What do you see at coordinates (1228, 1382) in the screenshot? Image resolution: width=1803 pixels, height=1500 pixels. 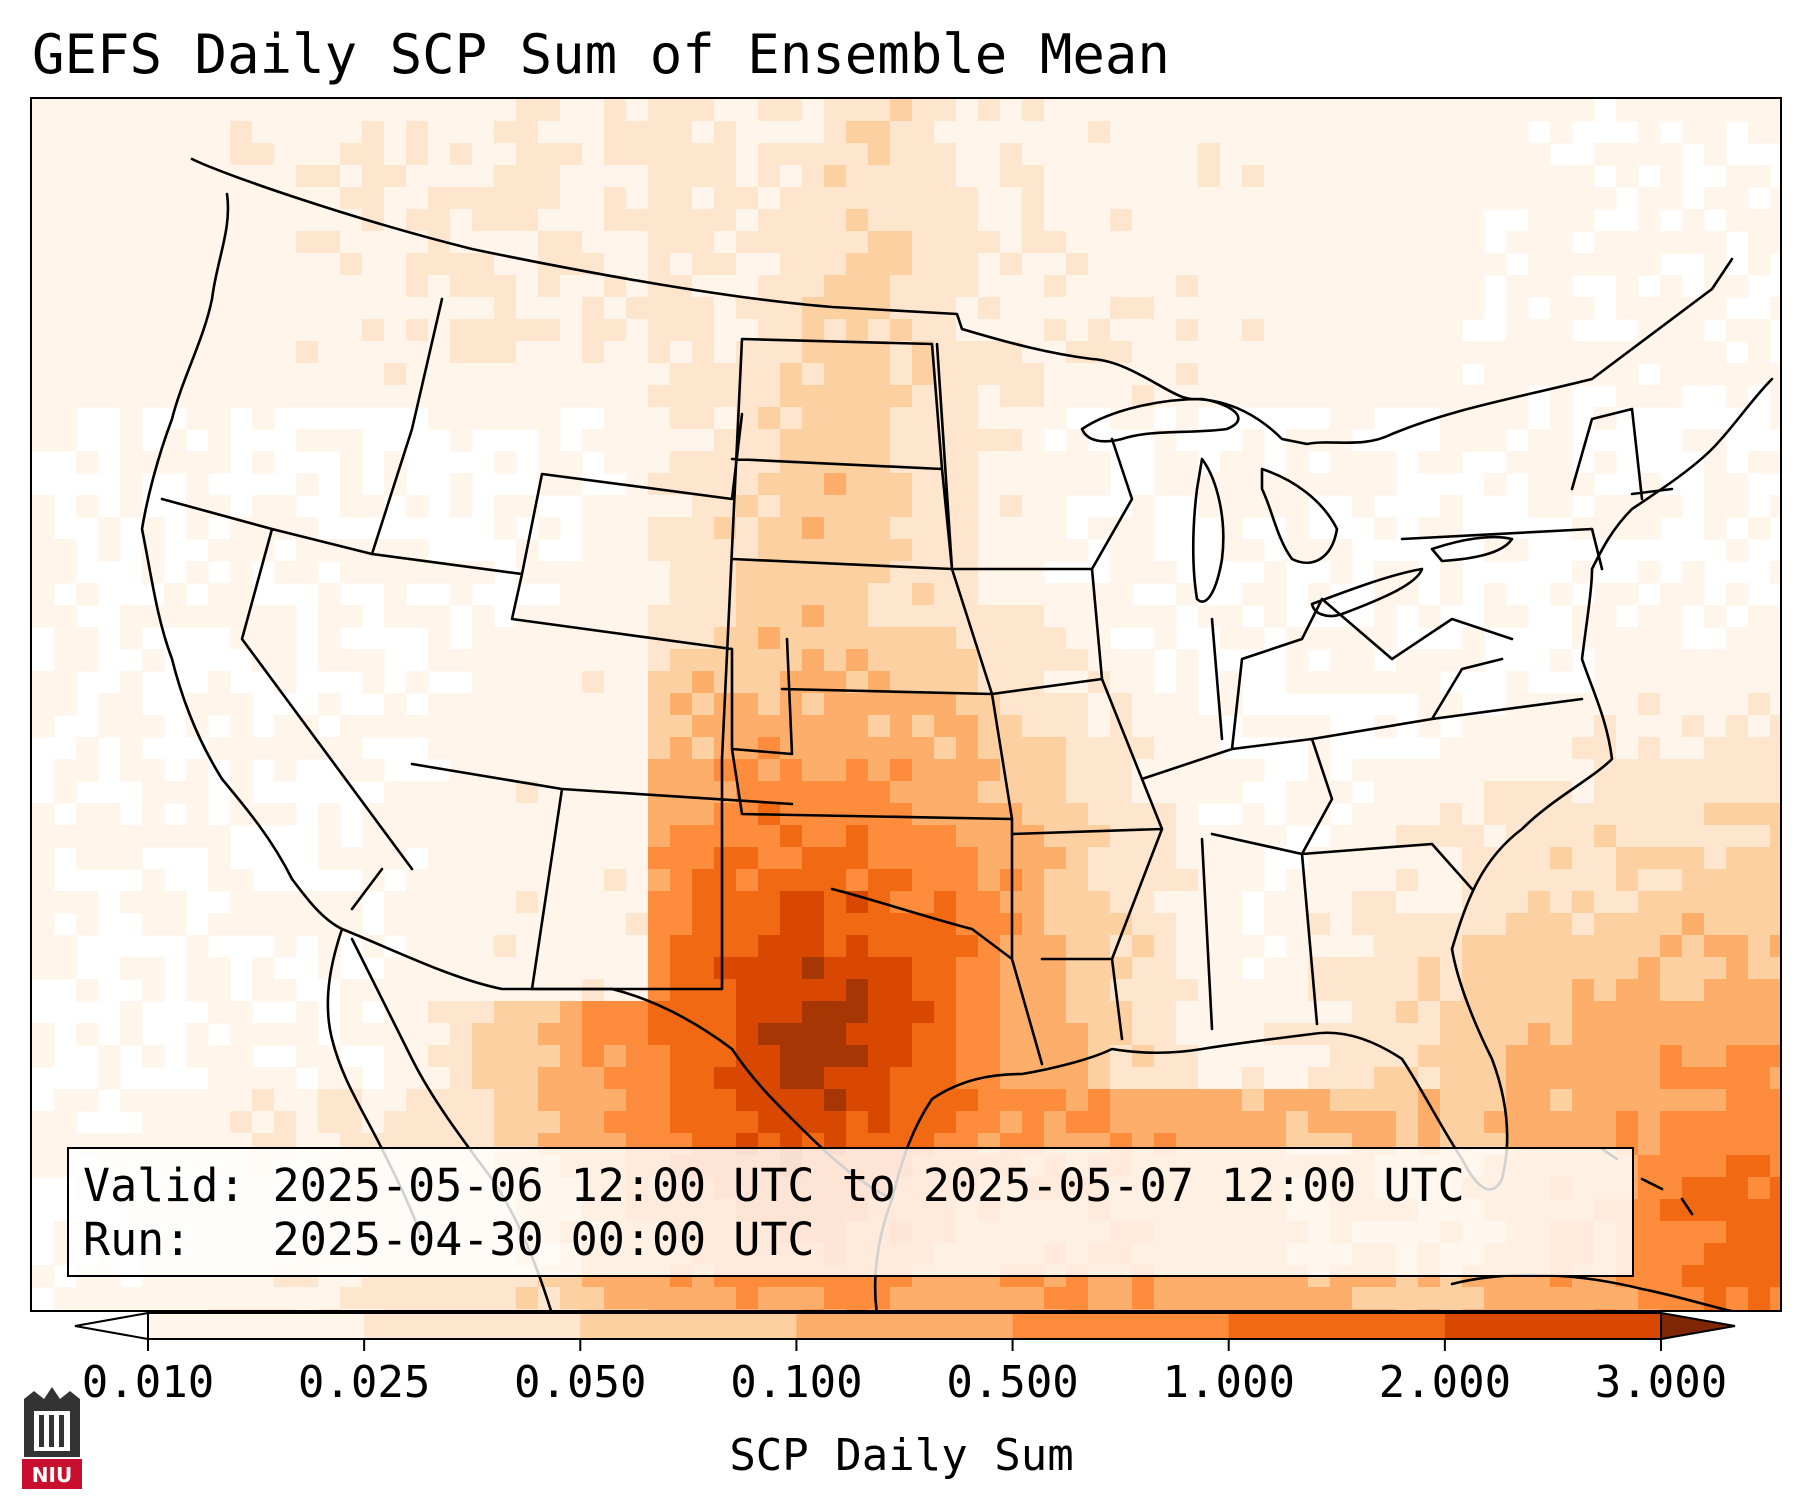 I see `colorbar-tick-label: 1.000` at bounding box center [1228, 1382].